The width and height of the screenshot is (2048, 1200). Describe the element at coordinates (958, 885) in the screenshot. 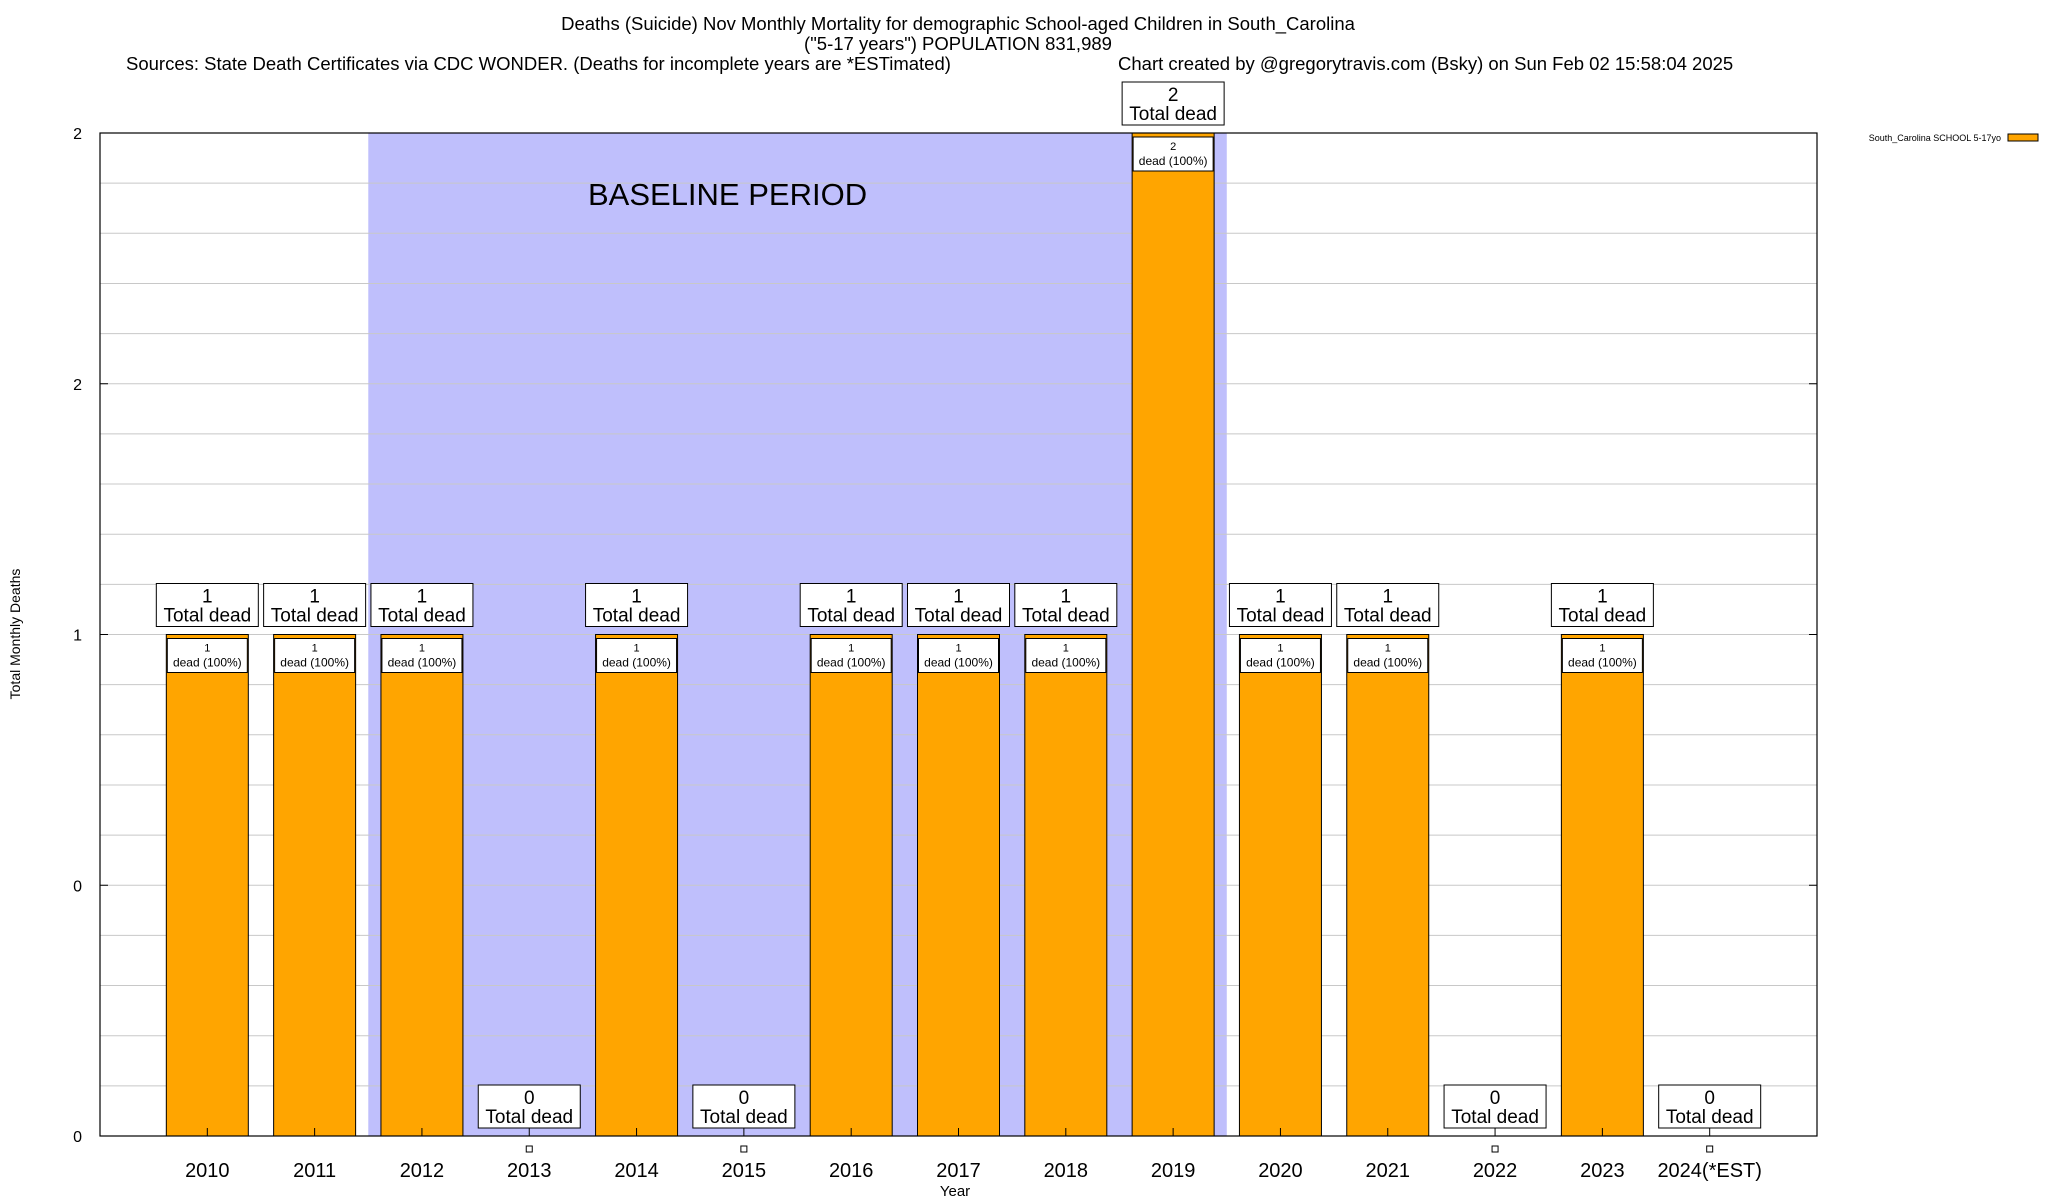

I see `bar-2017` at that location.